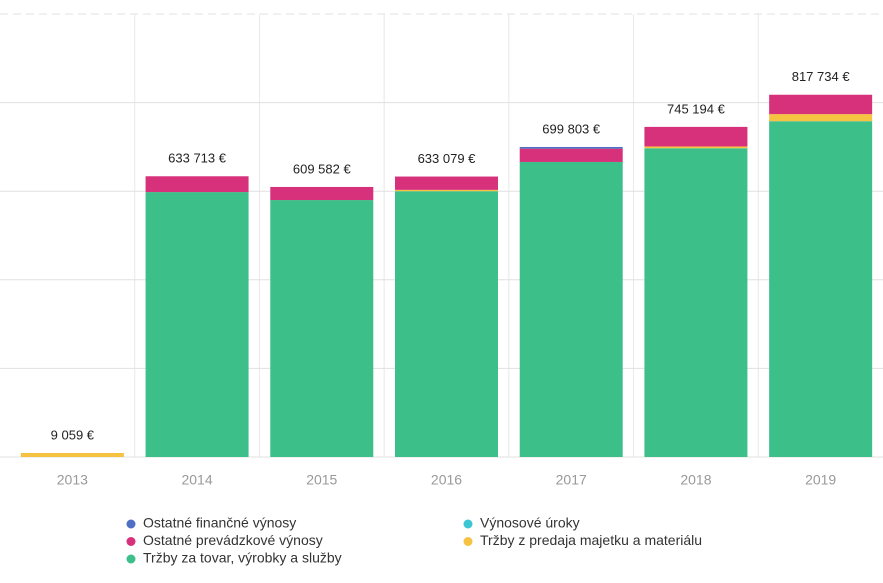 The height and width of the screenshot is (583, 883). What do you see at coordinates (233, 540) in the screenshot?
I see `legend-label: Ostatné prevádzkové výnosy` at bounding box center [233, 540].